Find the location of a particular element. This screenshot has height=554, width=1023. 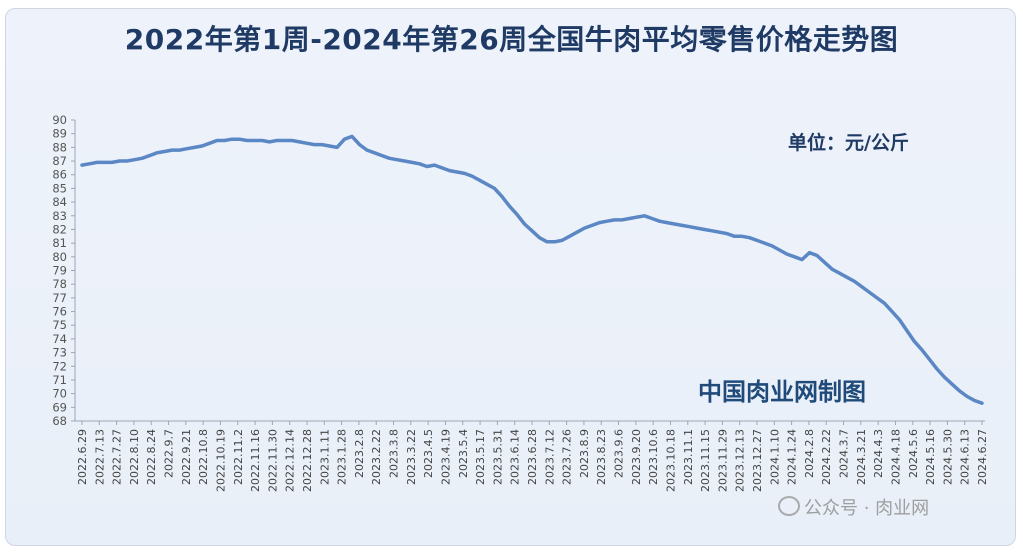

x-tick-label: 2024.3.21 is located at coordinates (861, 457).